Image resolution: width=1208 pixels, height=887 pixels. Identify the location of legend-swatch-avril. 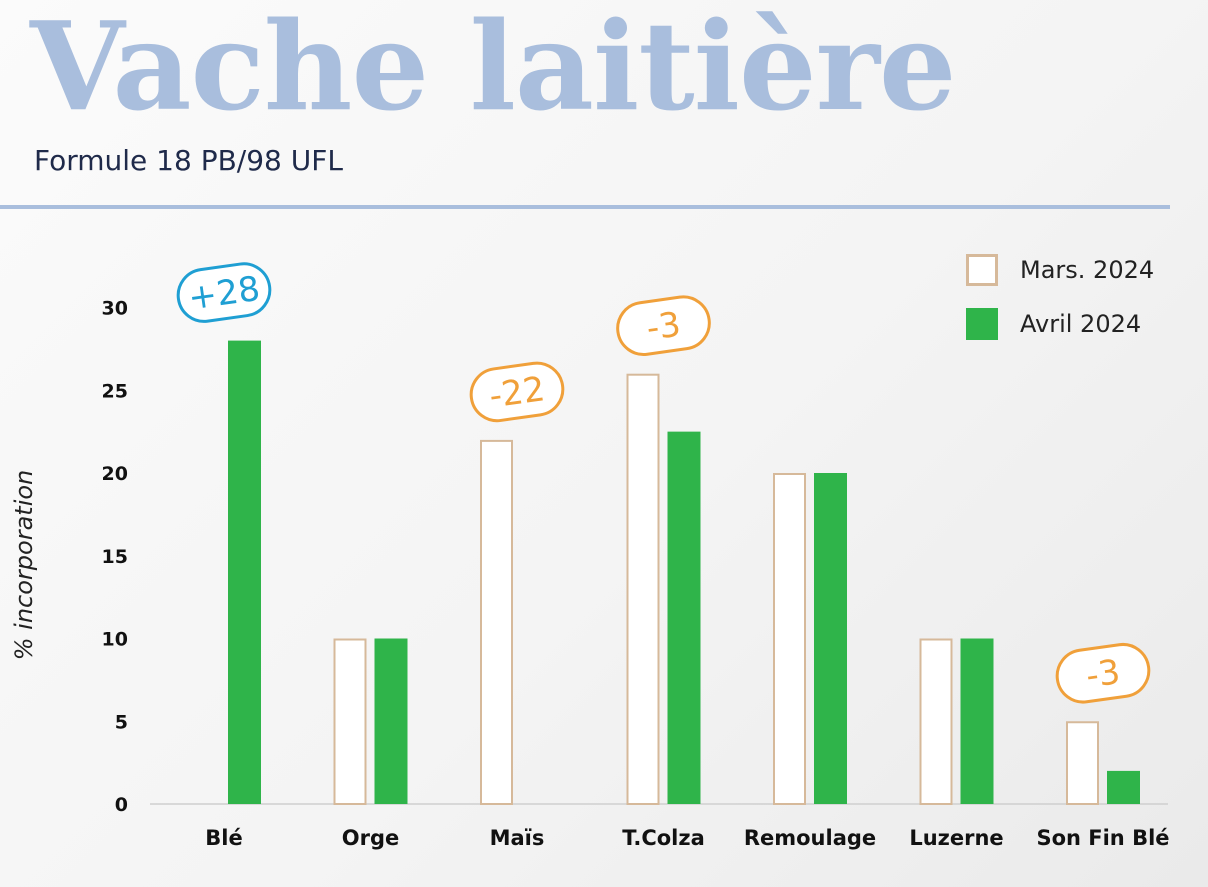
(982, 324).